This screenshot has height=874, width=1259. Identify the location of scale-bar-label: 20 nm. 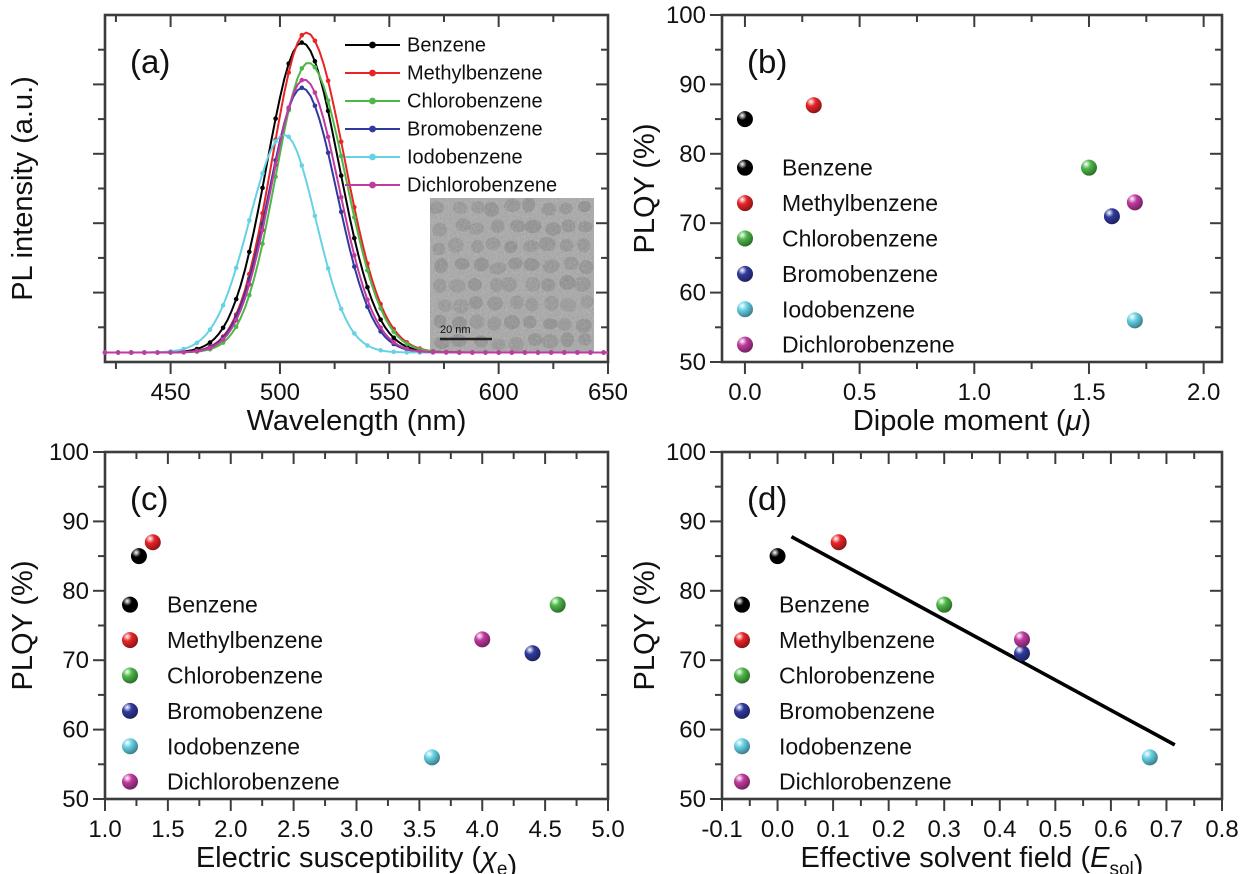
(455, 330).